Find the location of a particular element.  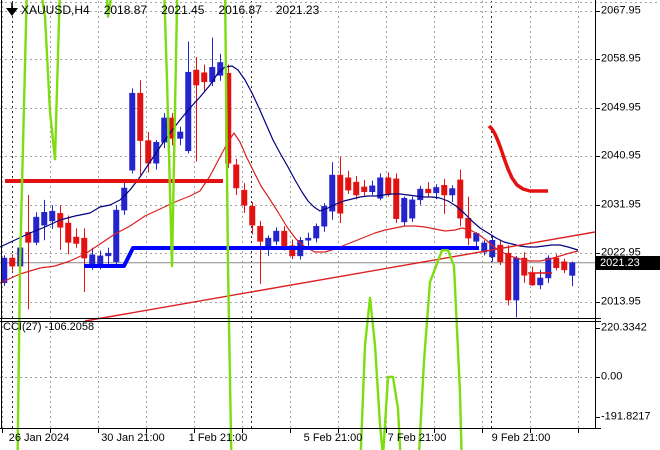

cursor-arrow-icon is located at coordinates (12, 13).